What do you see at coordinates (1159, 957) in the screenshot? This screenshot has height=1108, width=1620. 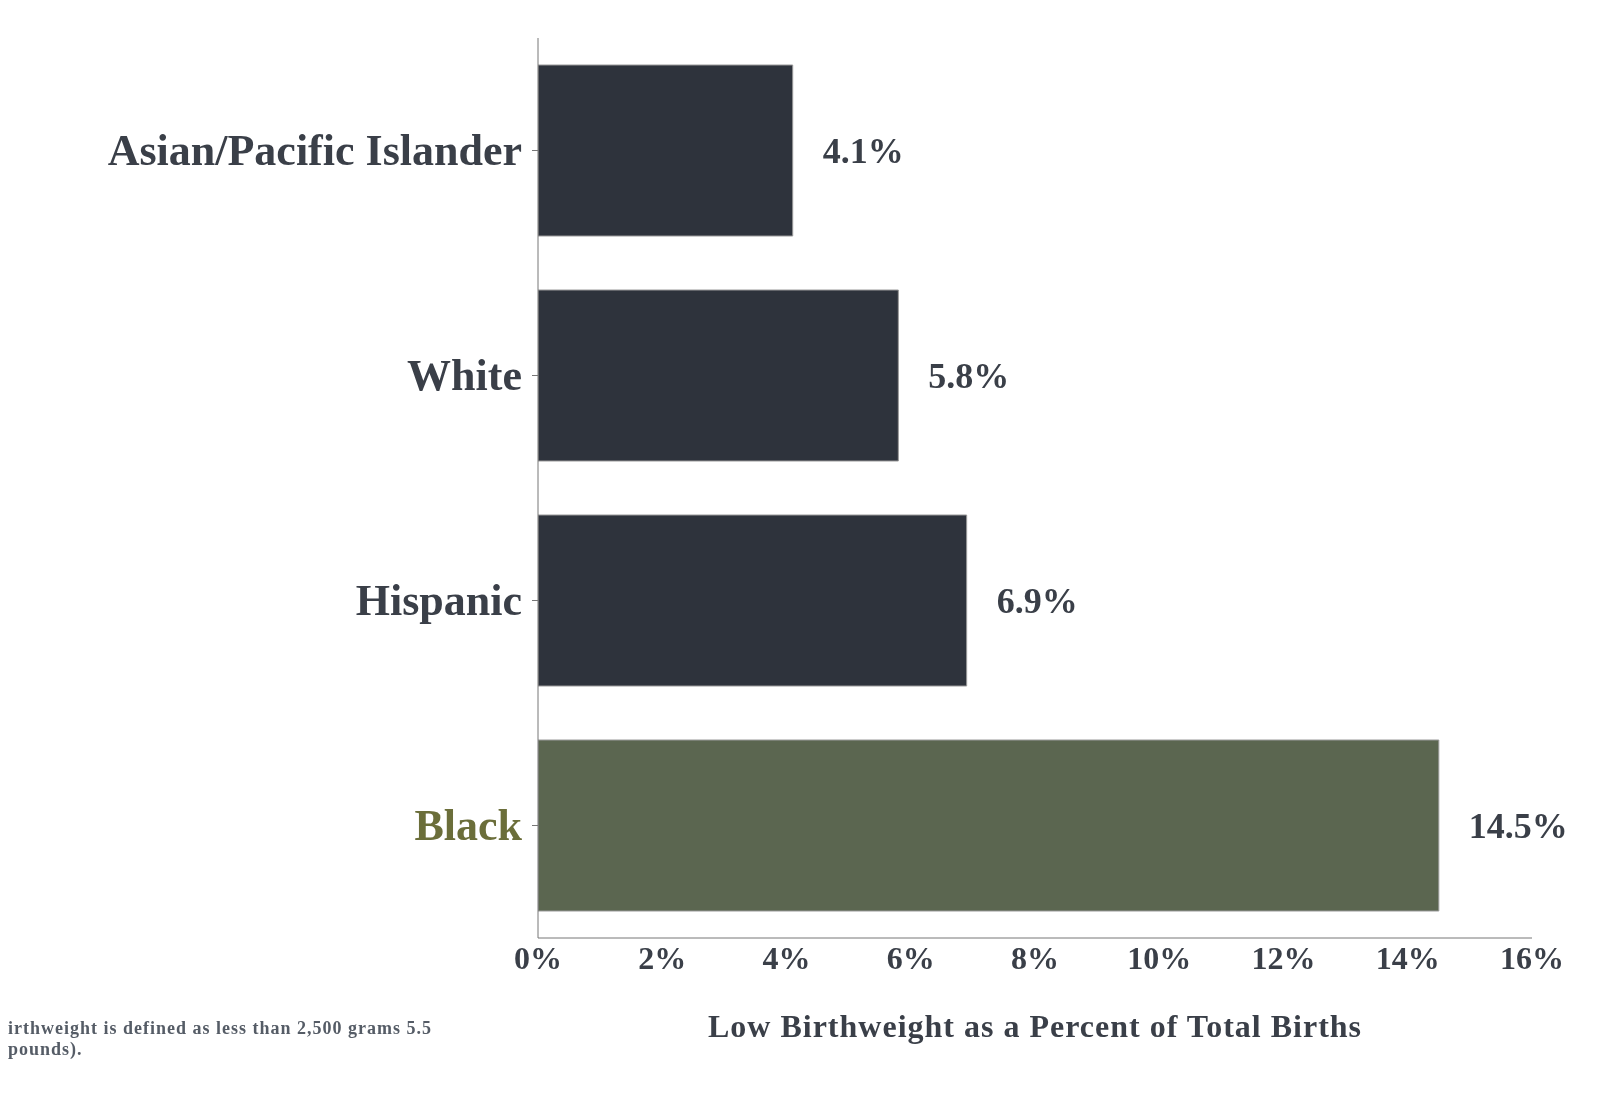 I see `x-tick-label: 10%` at bounding box center [1159, 957].